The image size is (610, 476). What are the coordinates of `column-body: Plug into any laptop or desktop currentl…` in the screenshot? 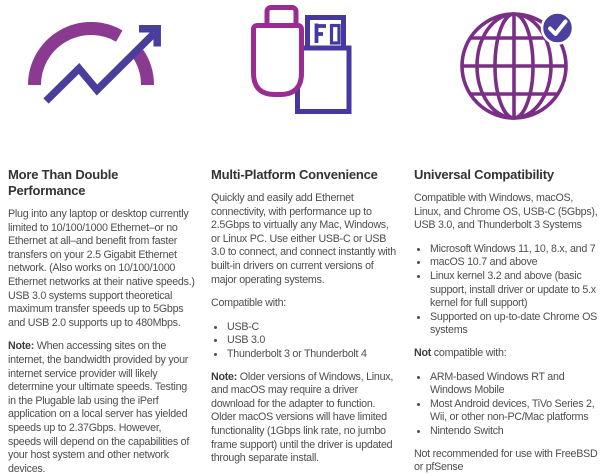 It's located at (101, 268).